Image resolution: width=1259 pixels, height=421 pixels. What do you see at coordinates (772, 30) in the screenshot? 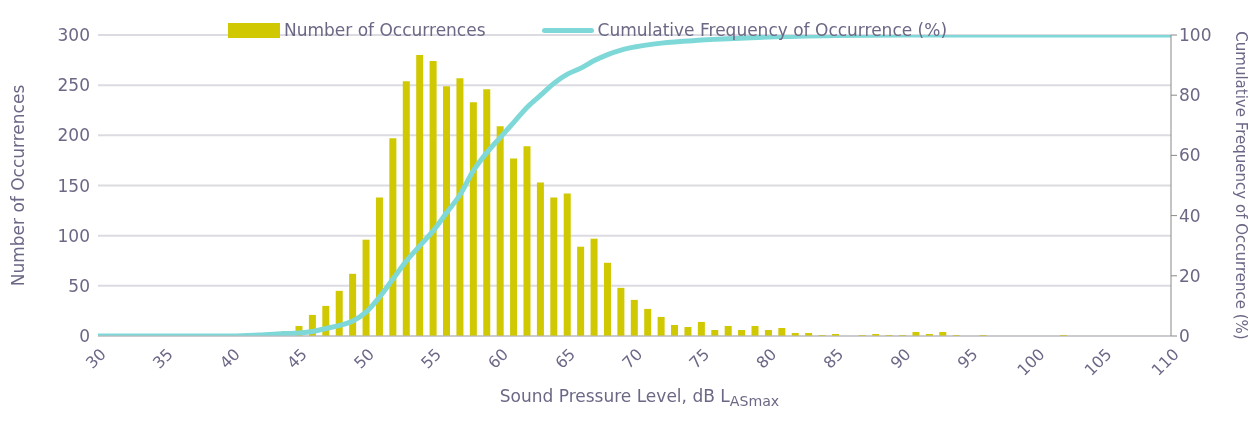
I see `legend-label: Cumulative Frequency of Occurrence (%)` at bounding box center [772, 30].